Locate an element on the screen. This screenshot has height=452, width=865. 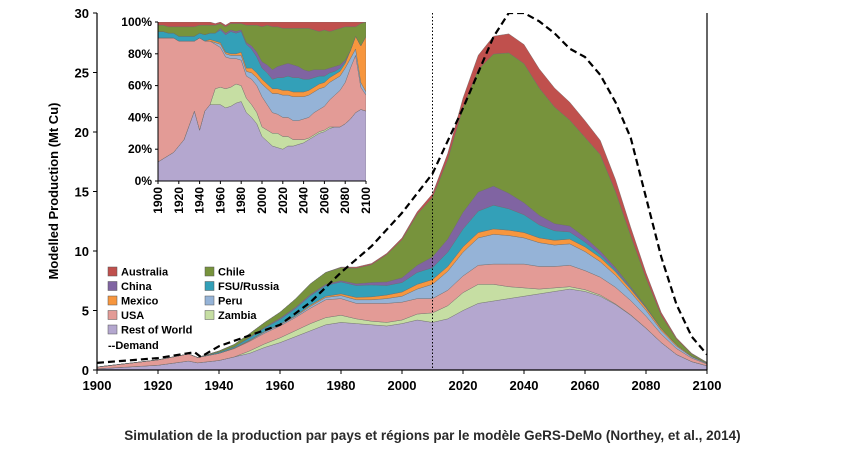
legend-swatch-usa is located at coordinates (112, 315).